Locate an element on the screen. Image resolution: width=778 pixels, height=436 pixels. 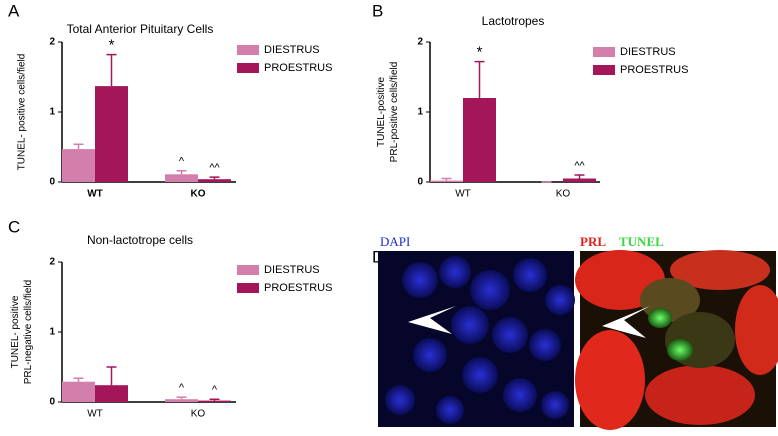
y-axis-label: TUNEL-positive is located at coordinates (381, 112).